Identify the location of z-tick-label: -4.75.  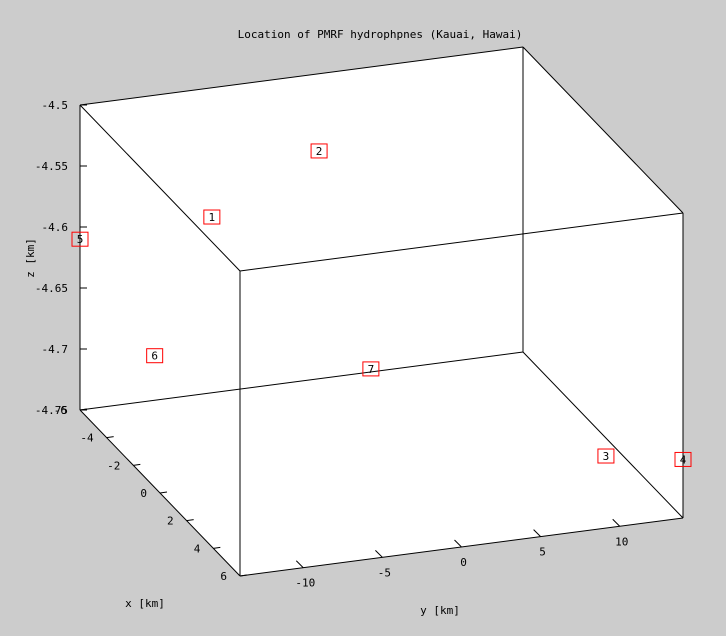
(51, 410).